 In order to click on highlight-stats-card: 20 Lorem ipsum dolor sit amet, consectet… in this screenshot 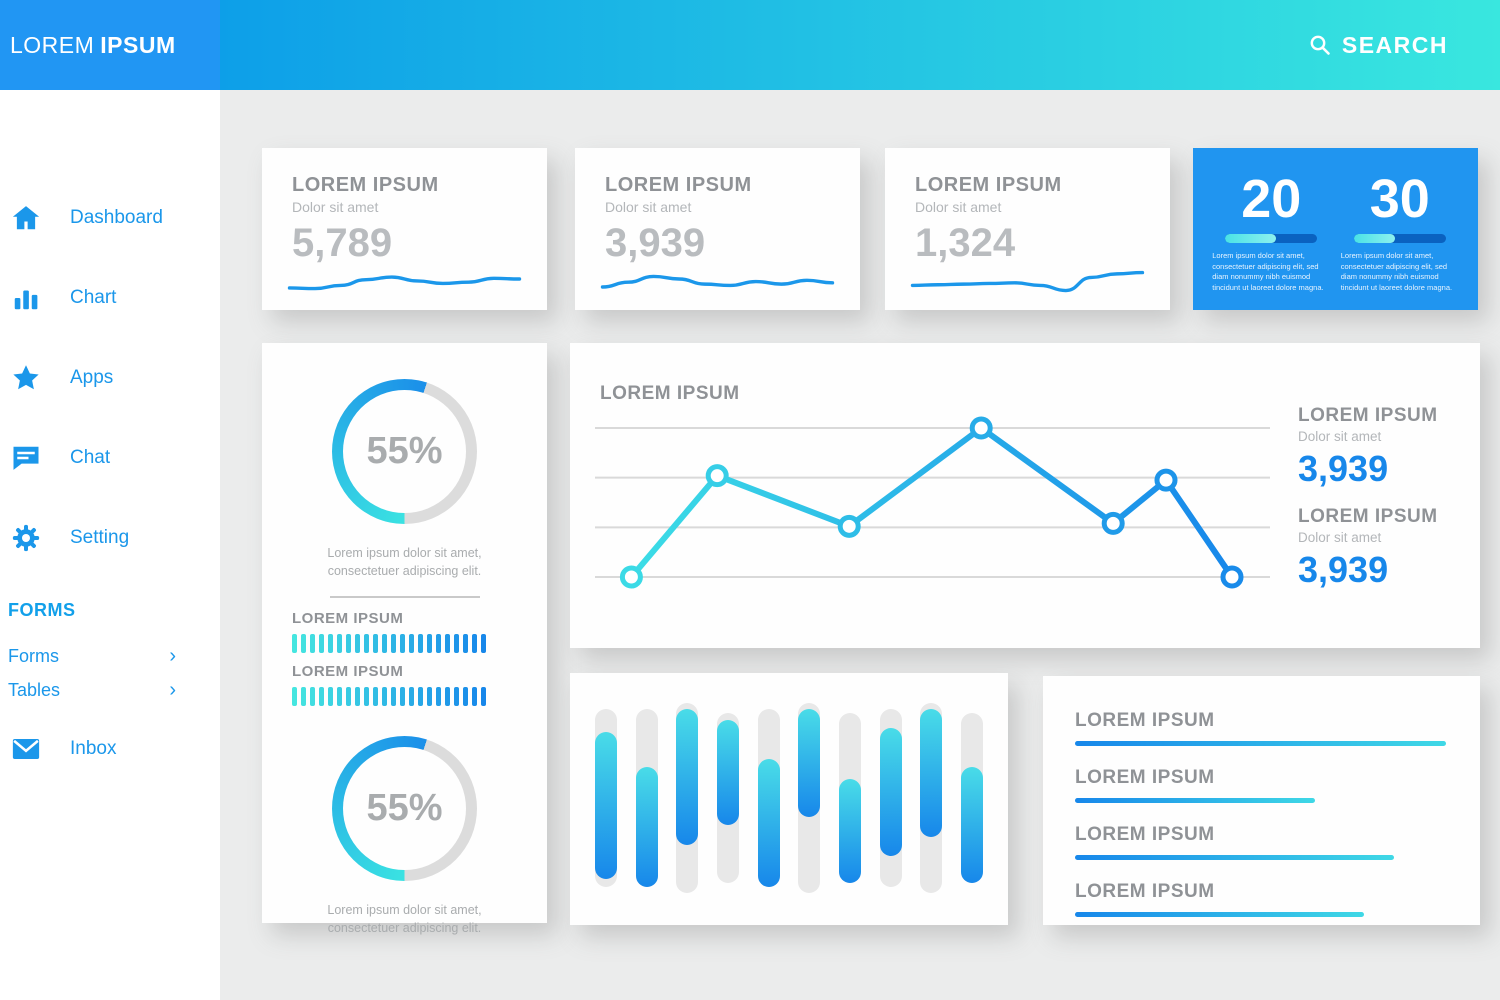, I will do `click(1335, 229)`.